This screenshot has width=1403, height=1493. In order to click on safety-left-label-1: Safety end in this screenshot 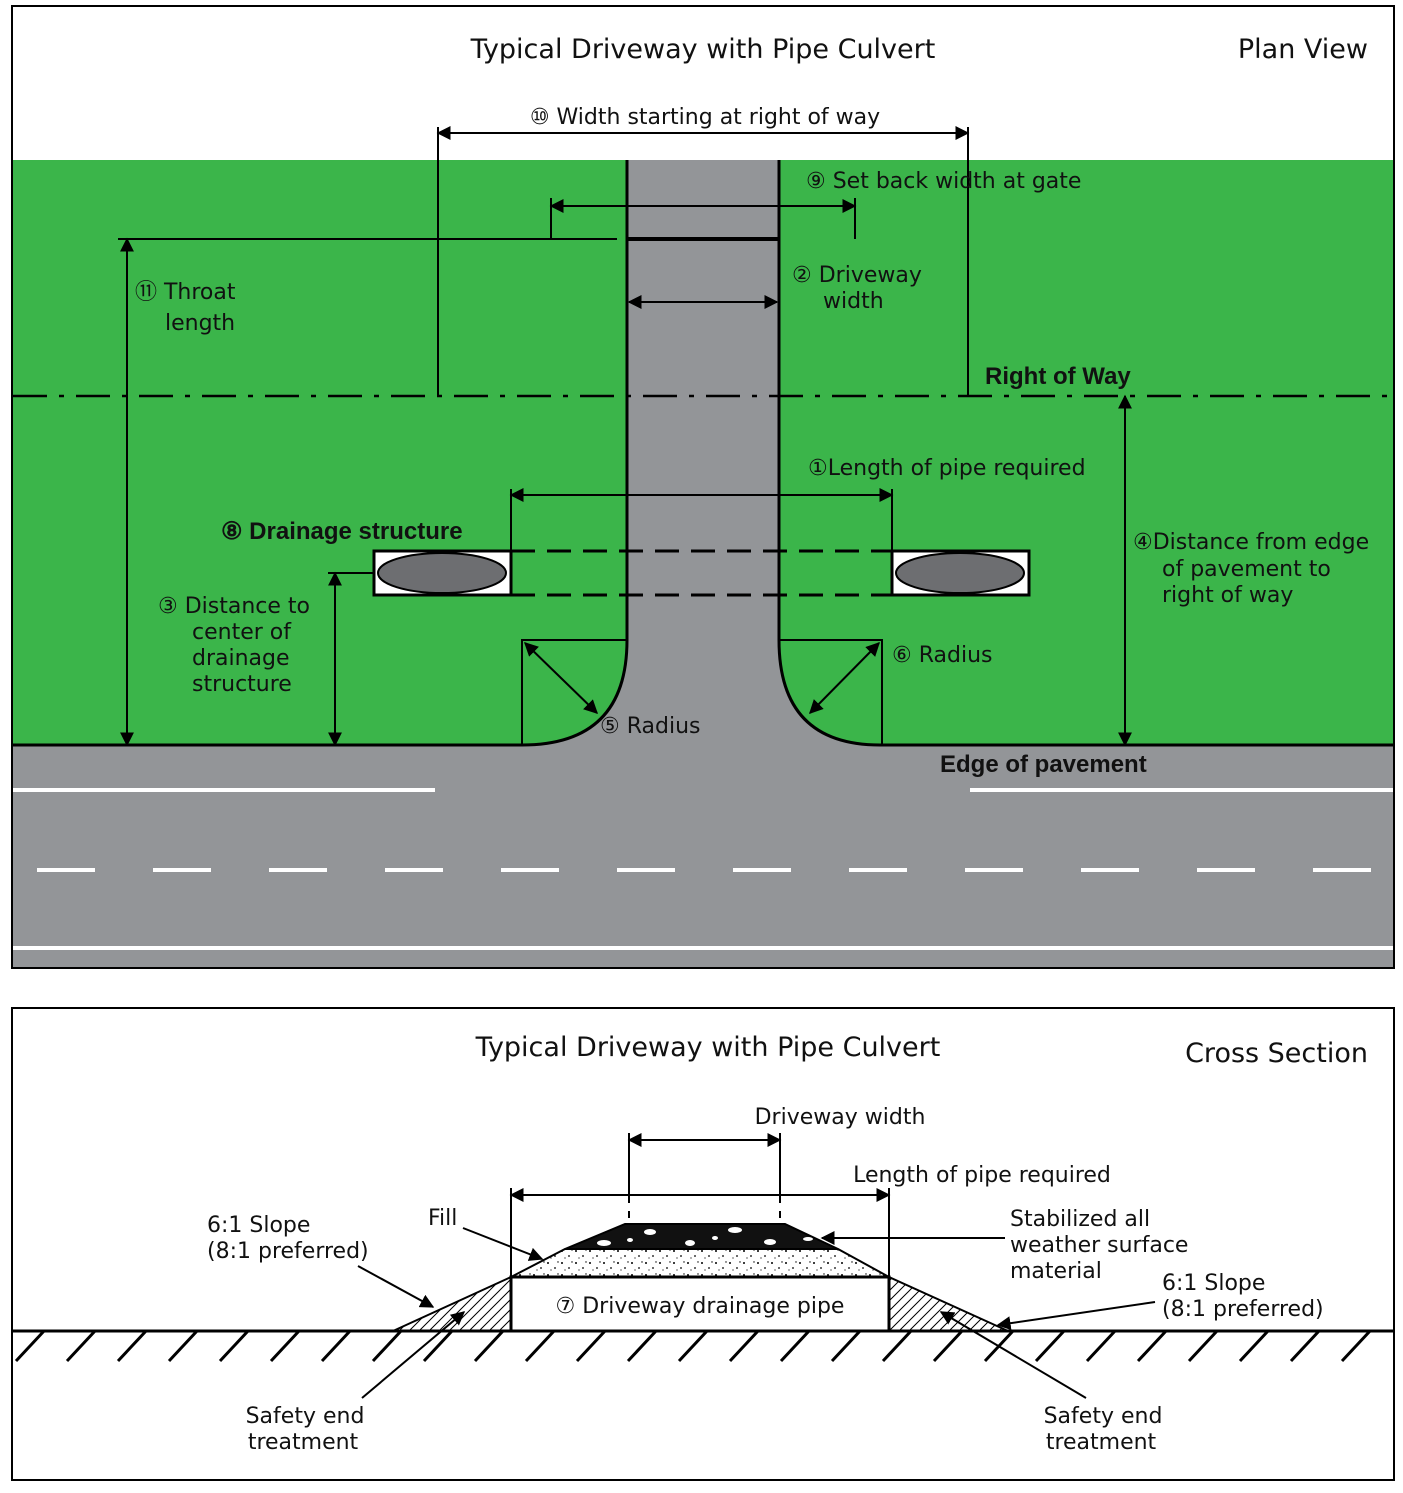, I will do `click(305, 1416)`.